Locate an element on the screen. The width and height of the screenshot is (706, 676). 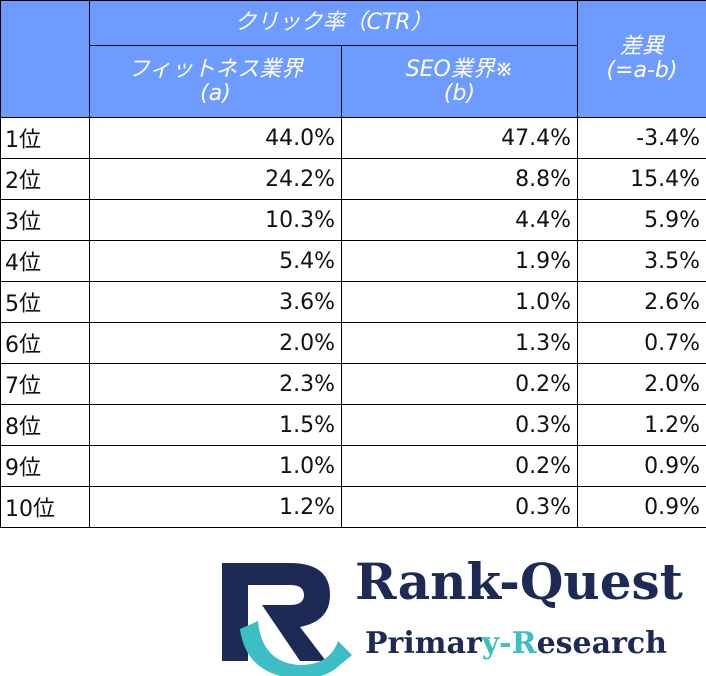
header-name: フィットネス業界 is located at coordinates (215, 69).